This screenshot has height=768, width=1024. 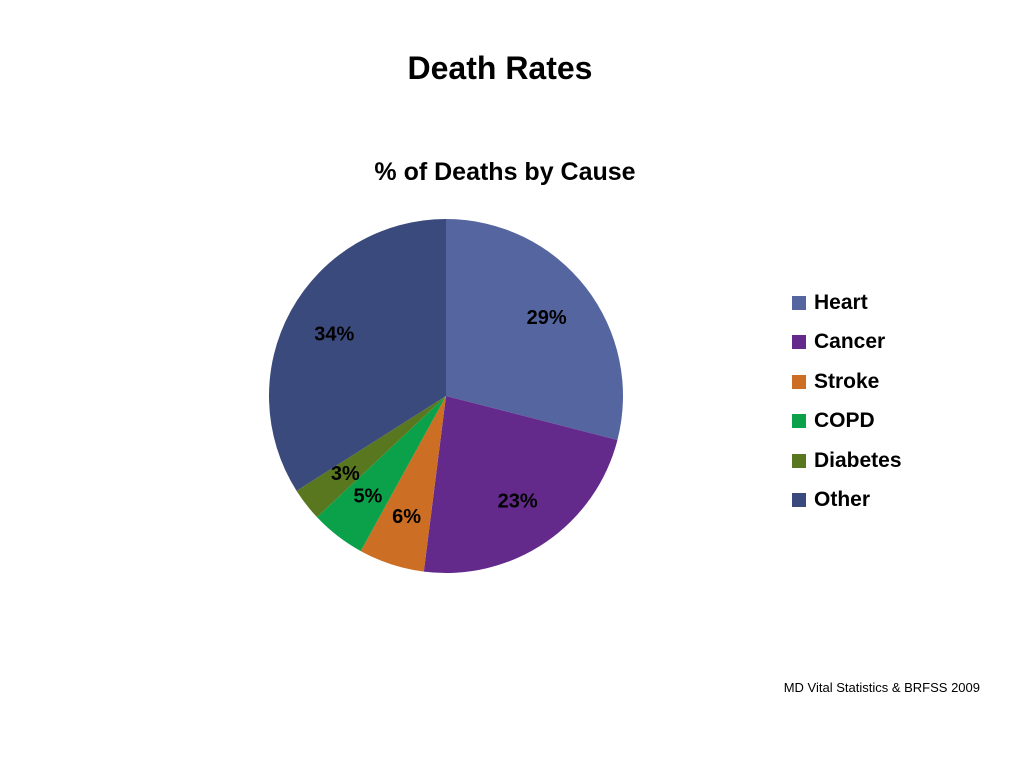 What do you see at coordinates (357, 355) in the screenshot?
I see `pie-slice-other` at bounding box center [357, 355].